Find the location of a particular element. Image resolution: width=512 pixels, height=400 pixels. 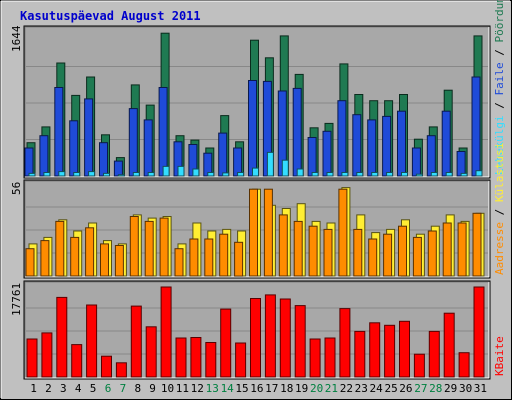

day-label-23: 23 is located at coordinates (361, 388).